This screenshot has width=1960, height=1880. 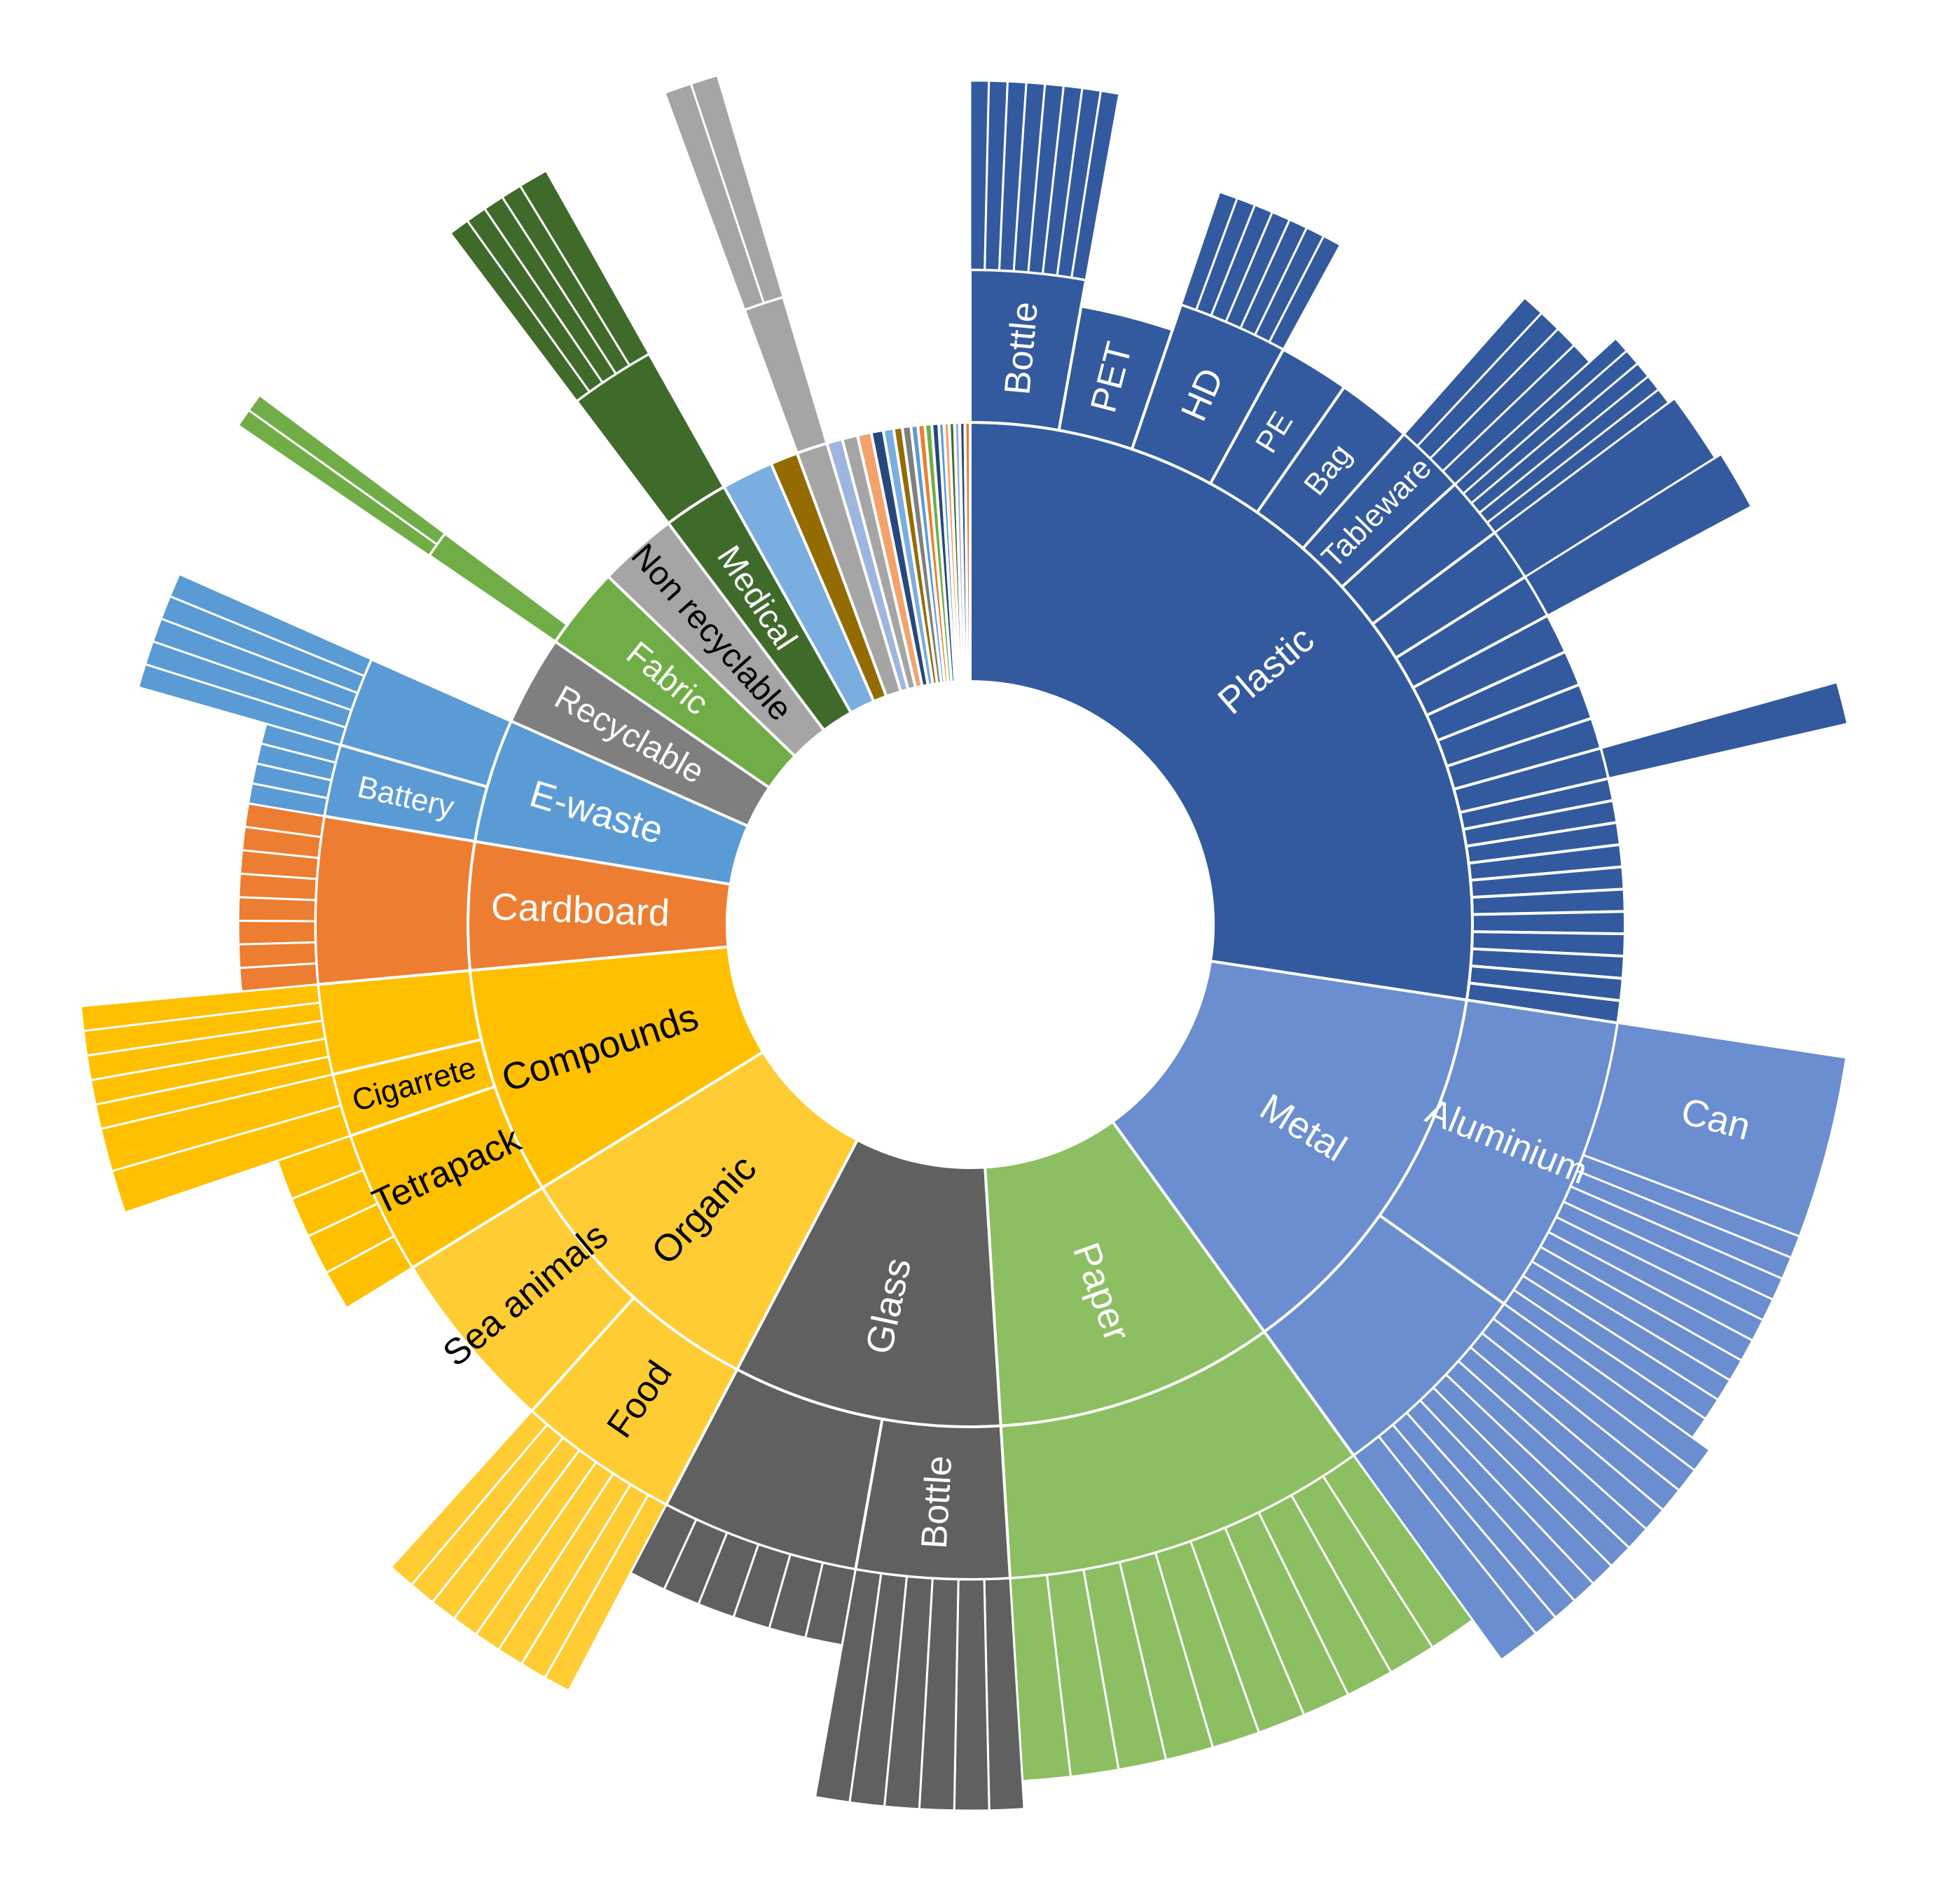 I want to click on sub-label-glass-bottle: Bottle, so click(x=937, y=1502).